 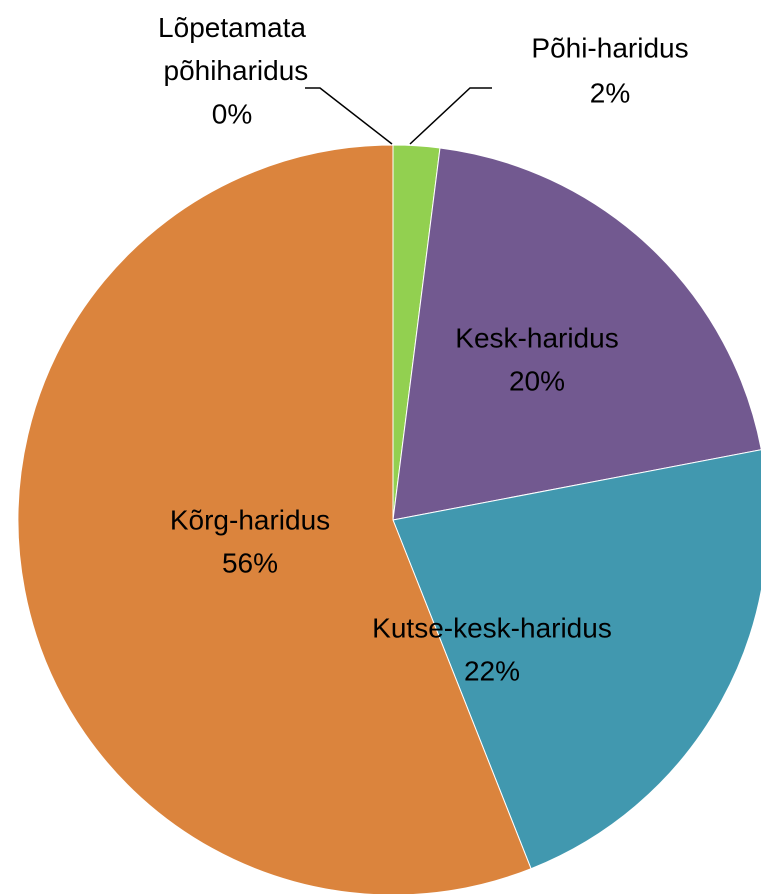 What do you see at coordinates (492, 627) in the screenshot?
I see `category-label: Kutse-kesk-haridus` at bounding box center [492, 627].